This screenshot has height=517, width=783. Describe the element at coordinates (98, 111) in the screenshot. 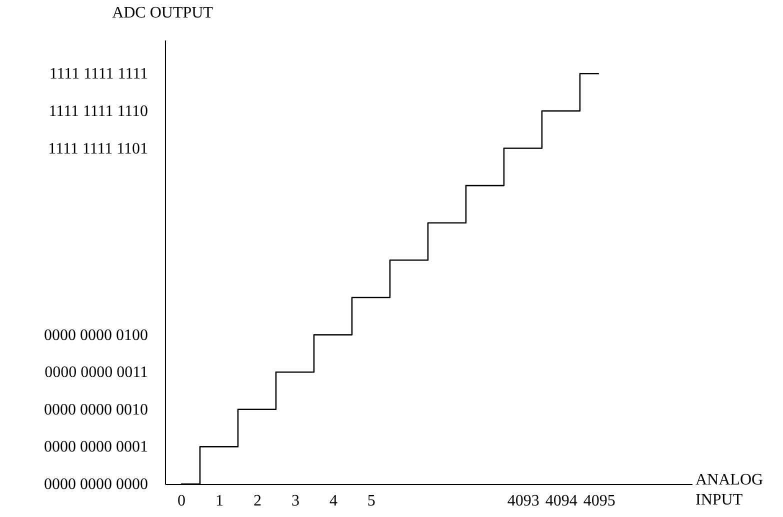

I see `text: 1111 1111 1110` at that location.